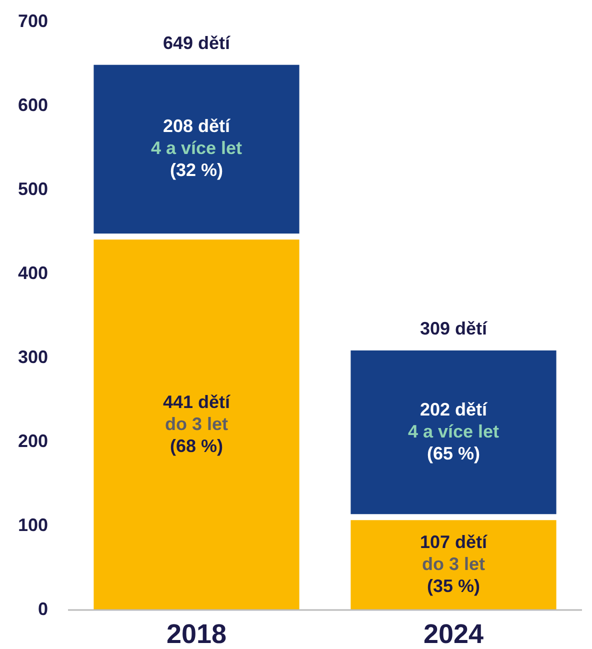  What do you see at coordinates (196, 148) in the screenshot?
I see `data-label: 208 dětí 4 a více let (32 %)` at bounding box center [196, 148].